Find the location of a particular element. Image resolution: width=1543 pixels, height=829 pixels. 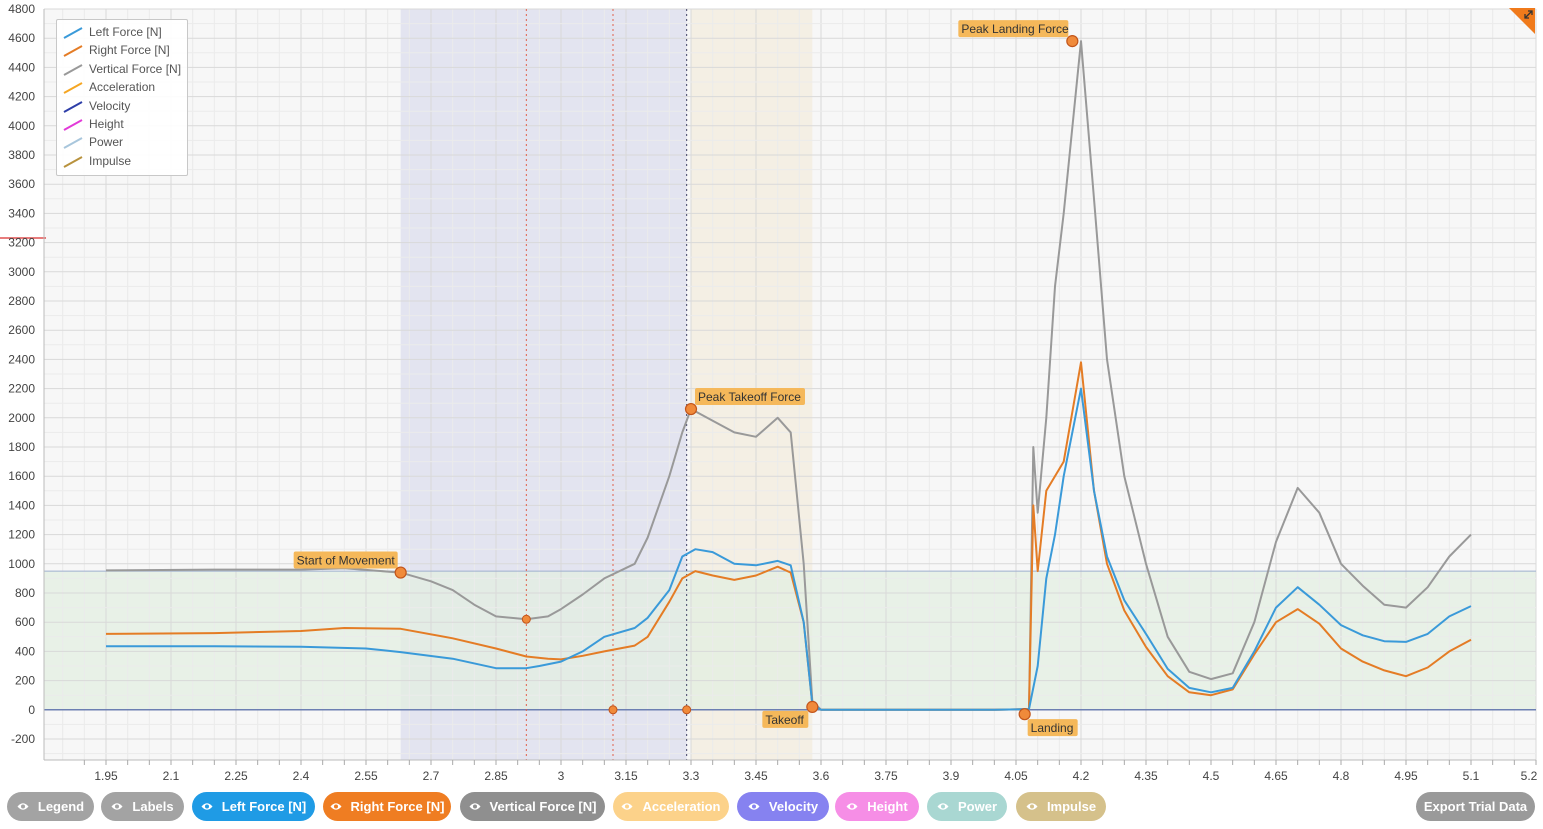

y-tick-label: 2400 is located at coordinates (21, 359).